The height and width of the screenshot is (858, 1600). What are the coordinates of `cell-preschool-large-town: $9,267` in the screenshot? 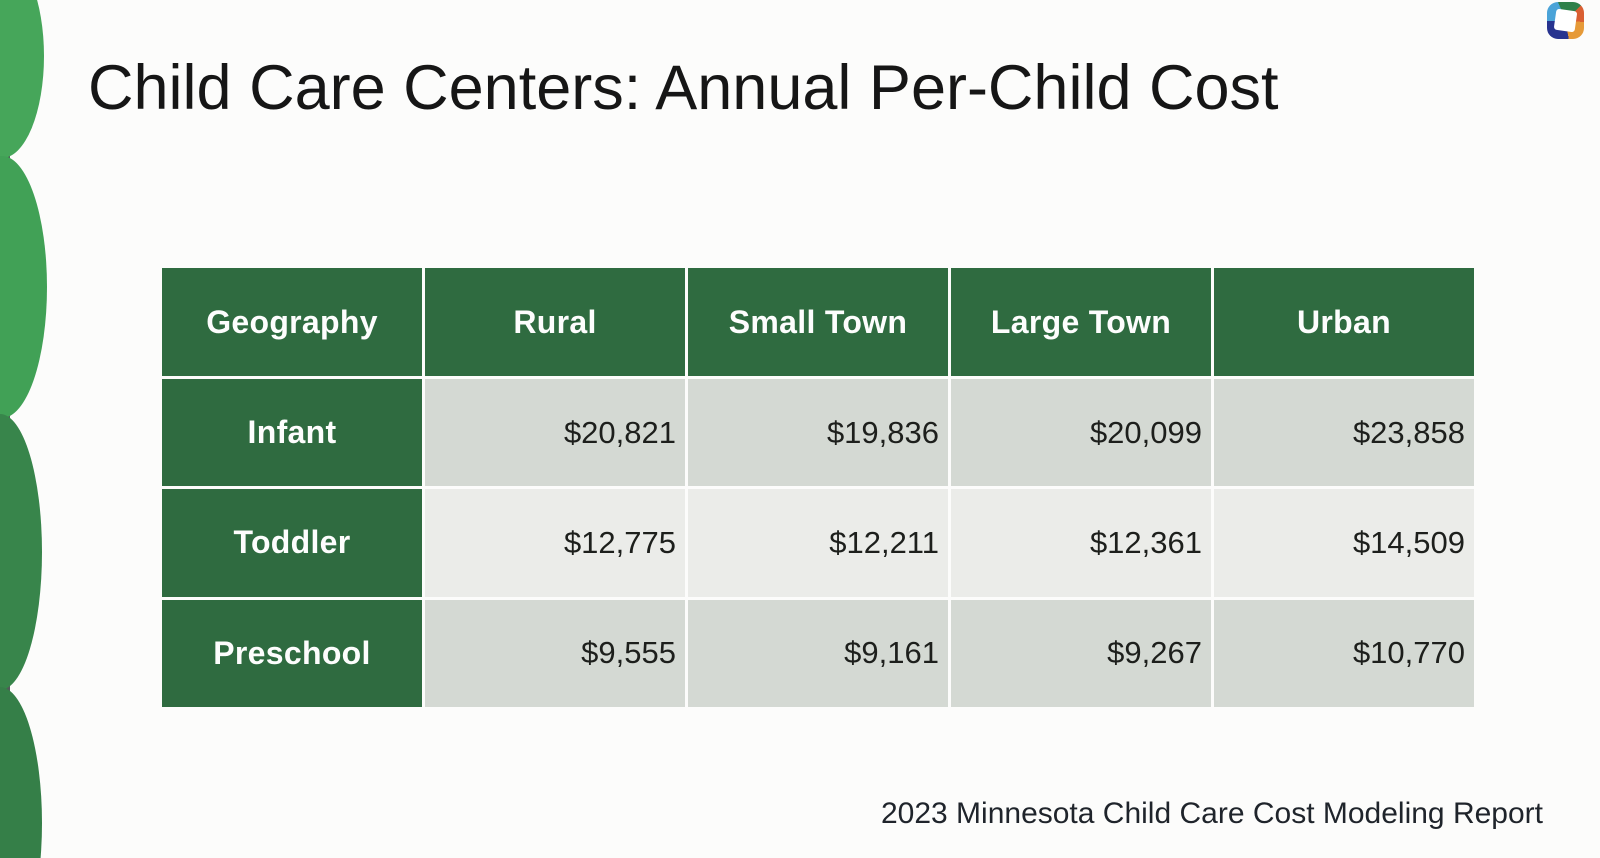 It's located at (1081, 653).